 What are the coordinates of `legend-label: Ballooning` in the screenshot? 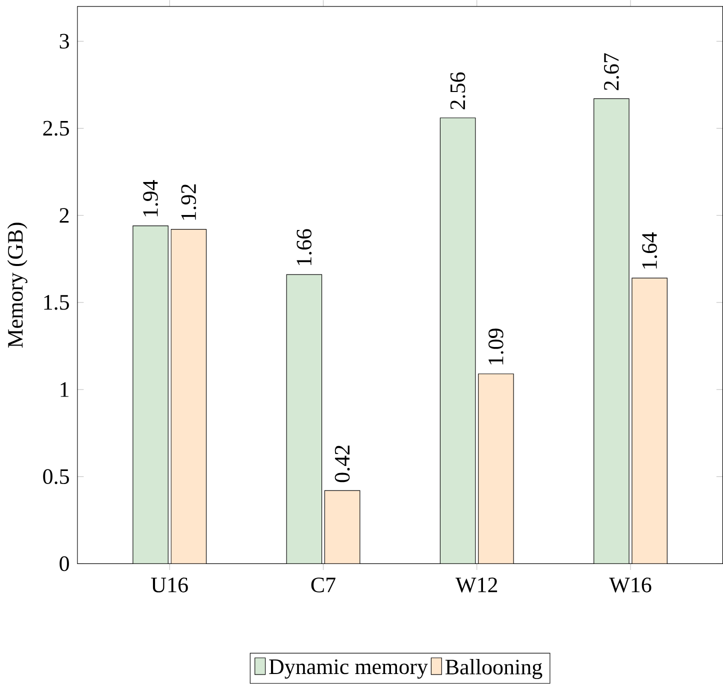 It's located at (494, 669).